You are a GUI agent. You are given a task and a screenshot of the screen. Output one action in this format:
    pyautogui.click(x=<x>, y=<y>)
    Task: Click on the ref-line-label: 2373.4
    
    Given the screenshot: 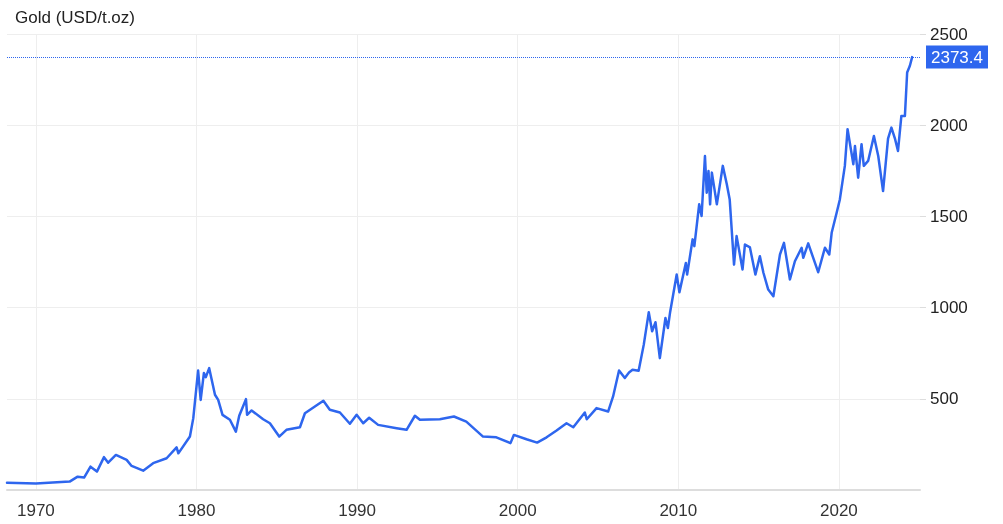 What is the action you would take?
    pyautogui.click(x=957, y=57)
    